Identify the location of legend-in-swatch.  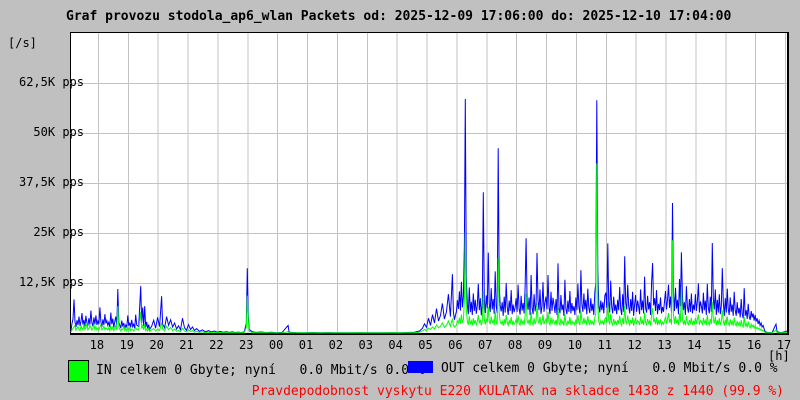
(78, 371).